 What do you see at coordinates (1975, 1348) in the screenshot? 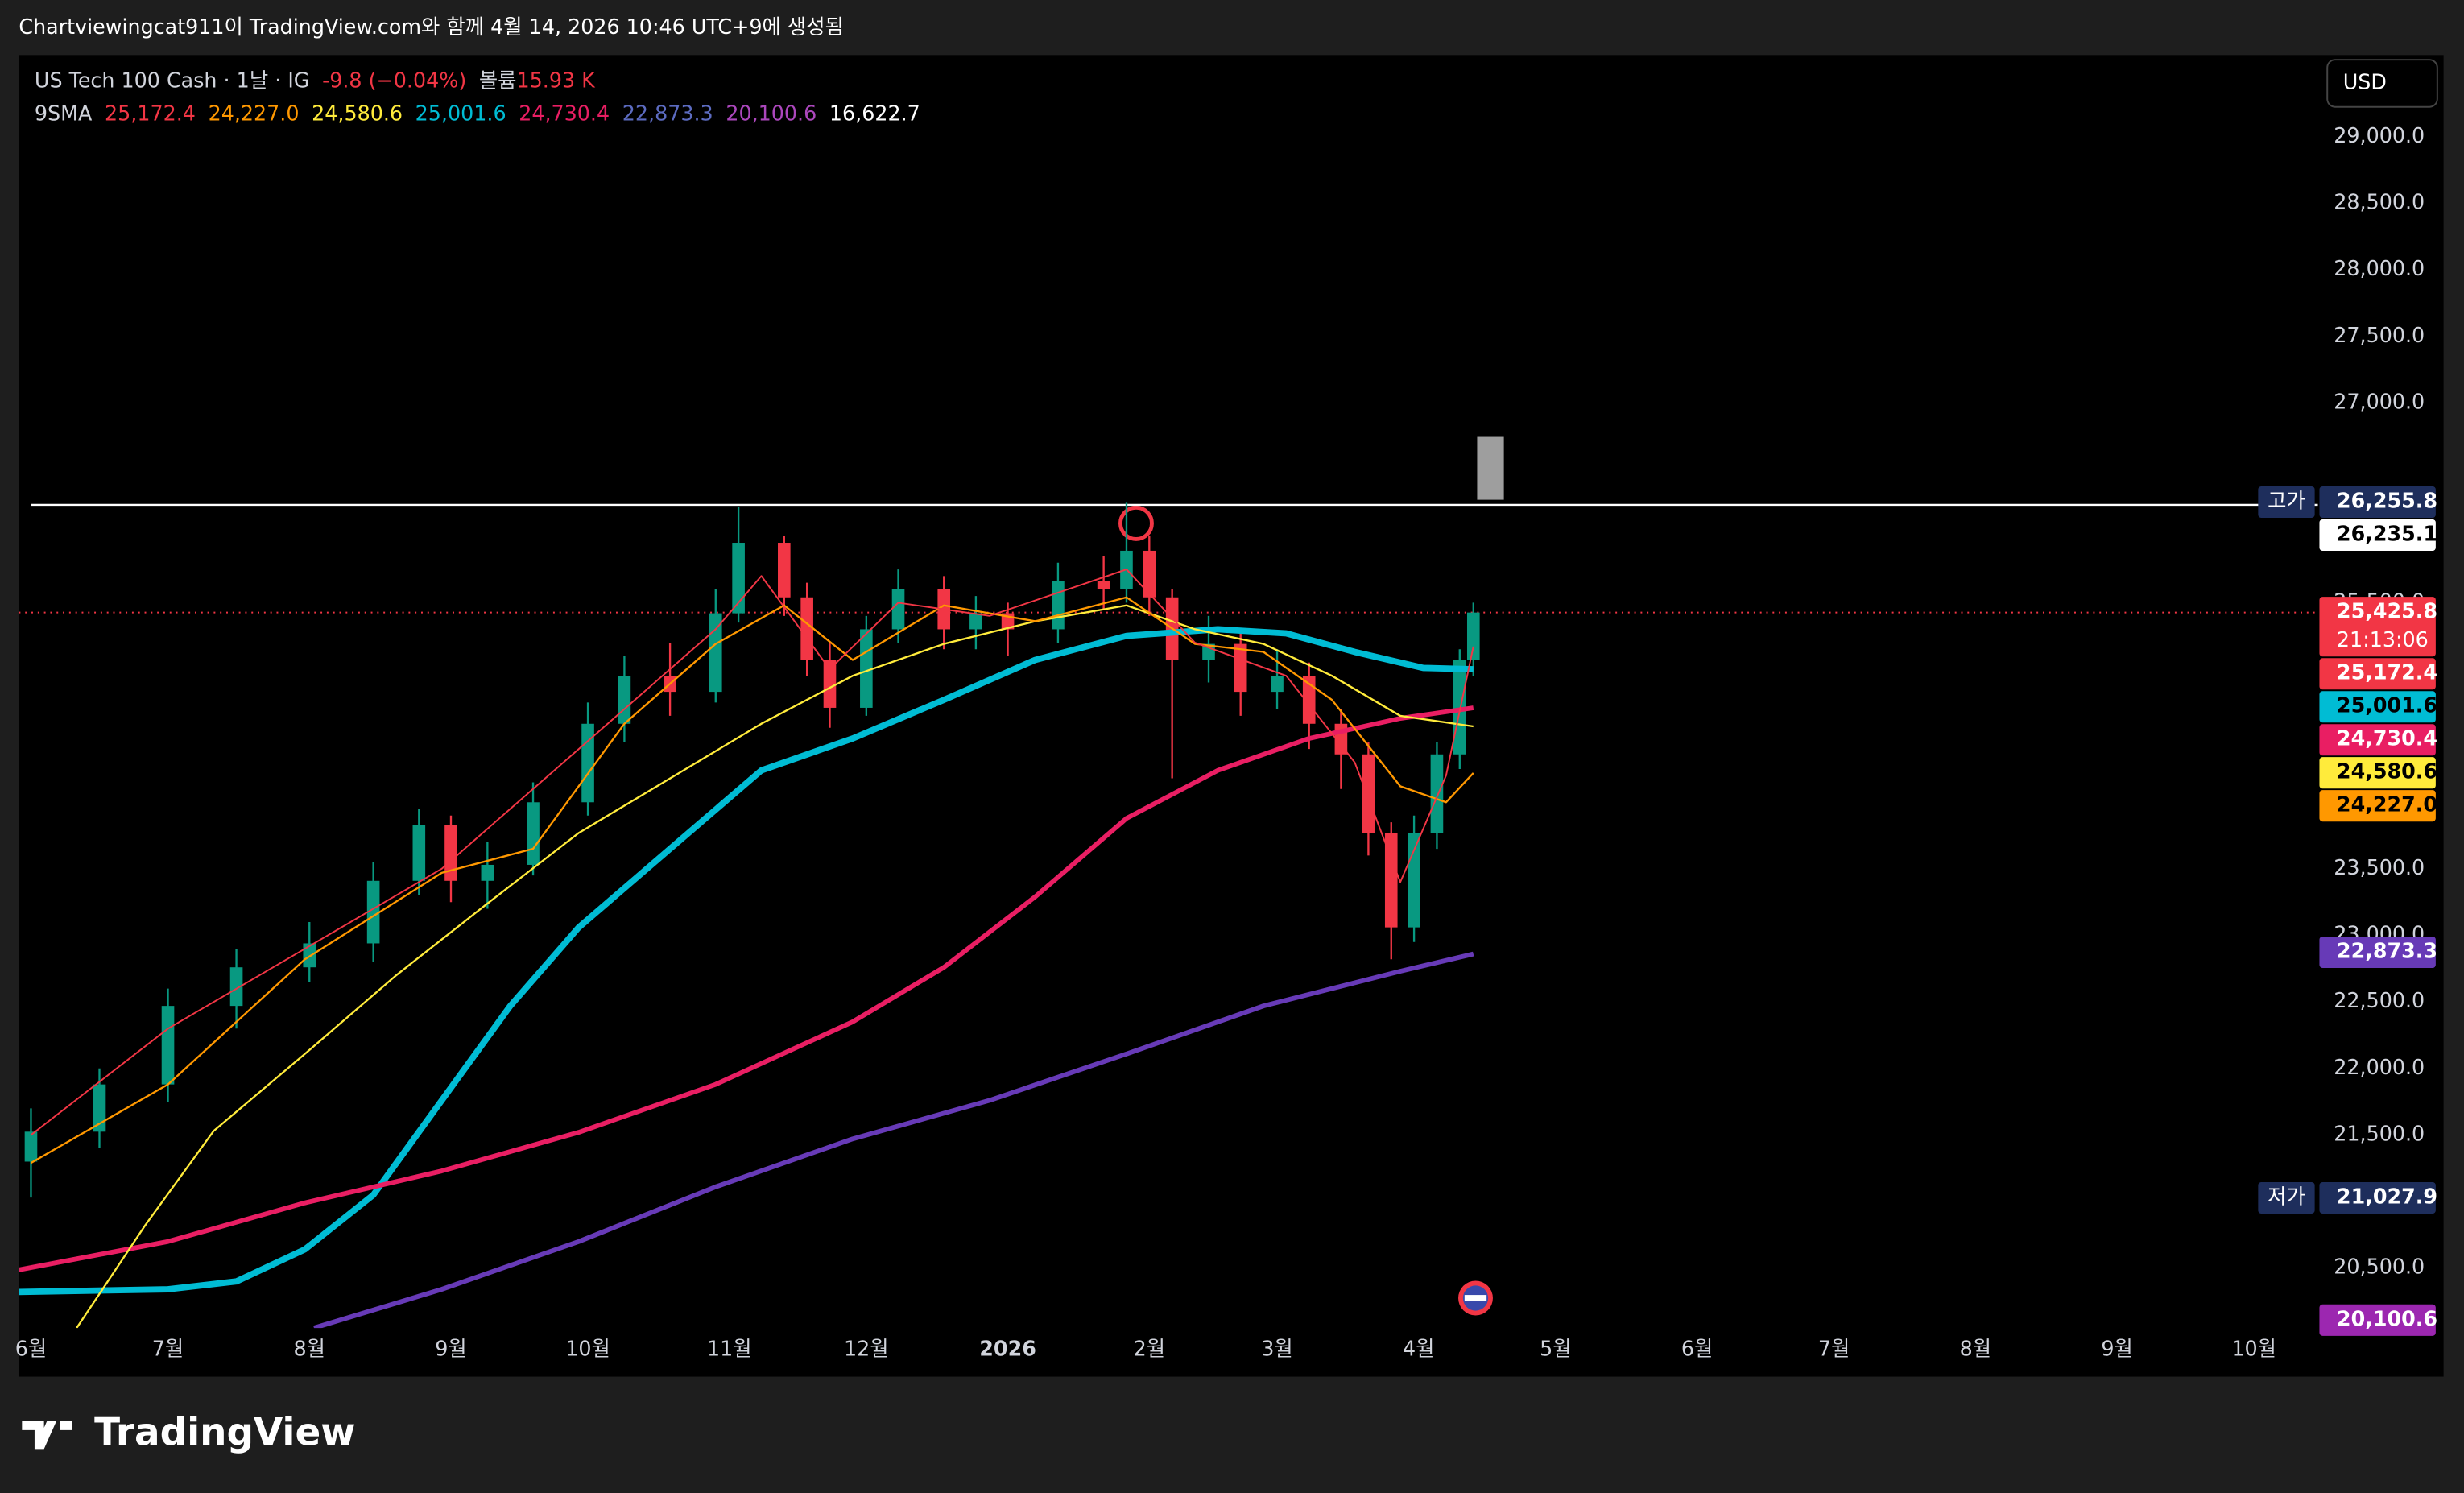
I see `x-tick-label: 8월` at bounding box center [1975, 1348].